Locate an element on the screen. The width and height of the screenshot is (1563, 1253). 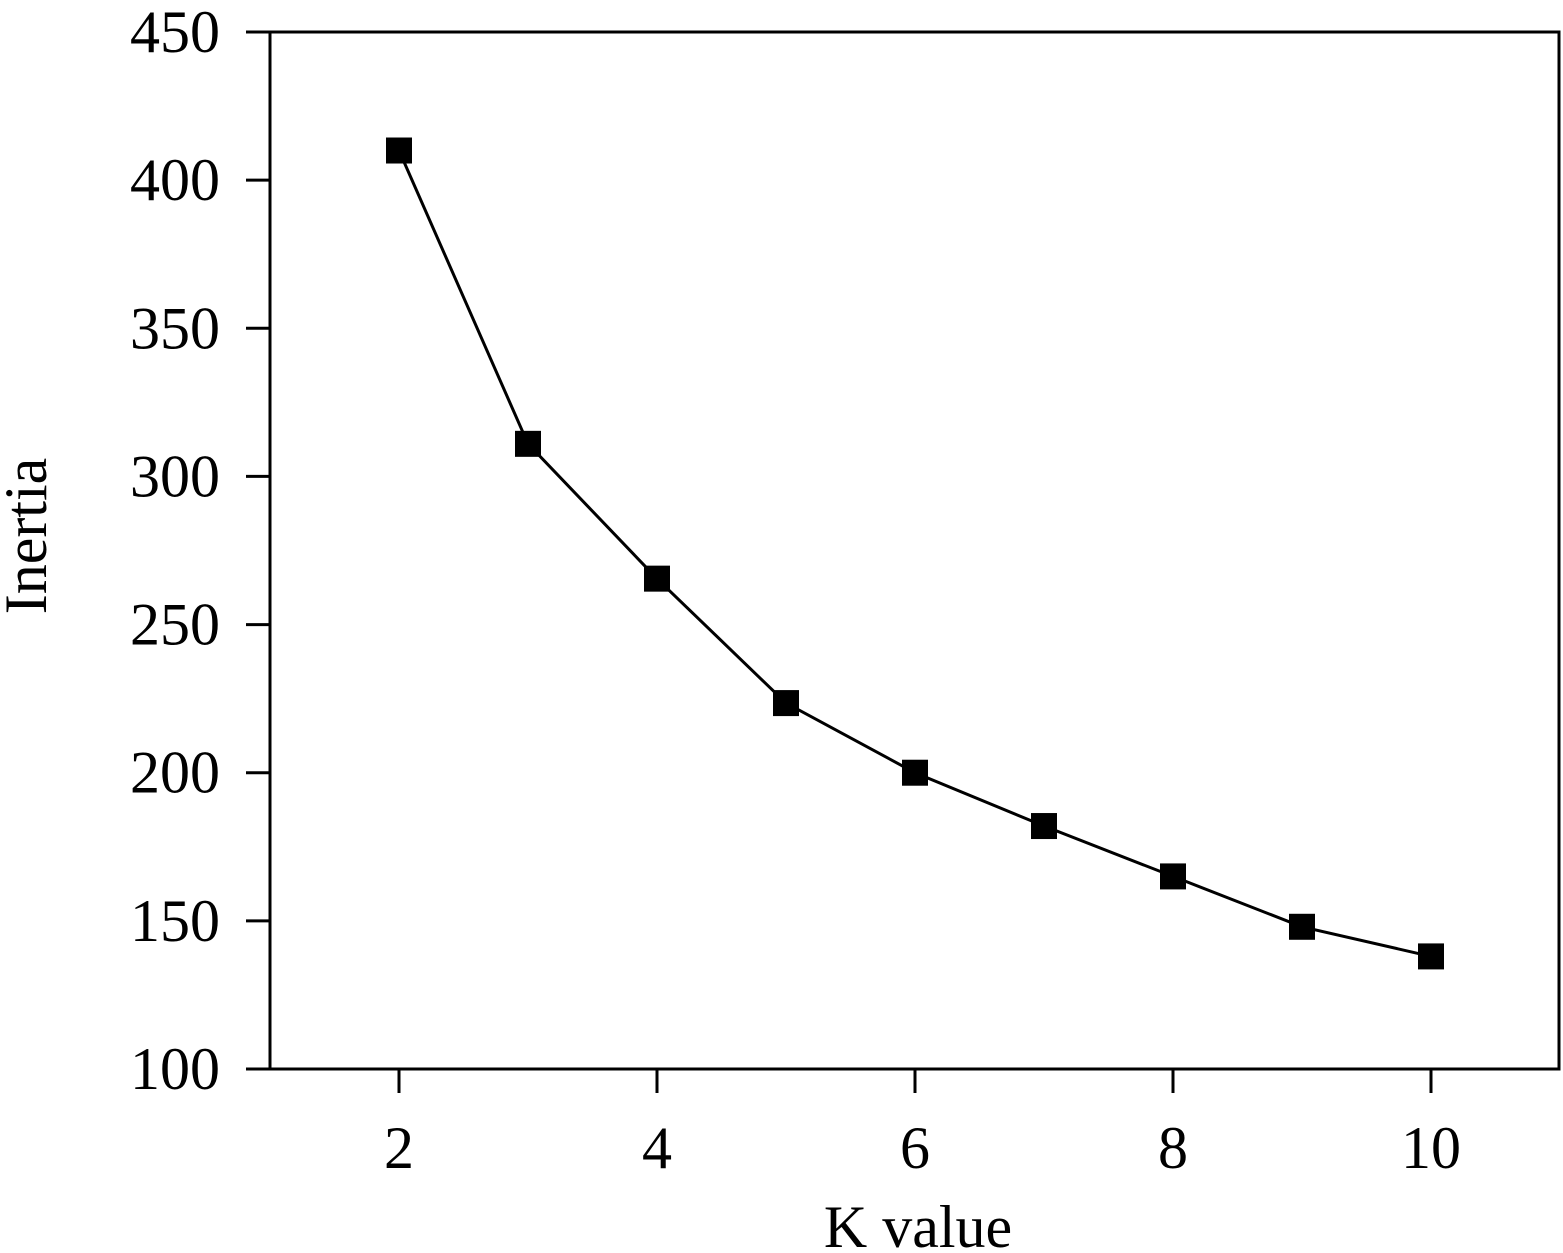
y-tick-label: 250 is located at coordinates (175, 625).